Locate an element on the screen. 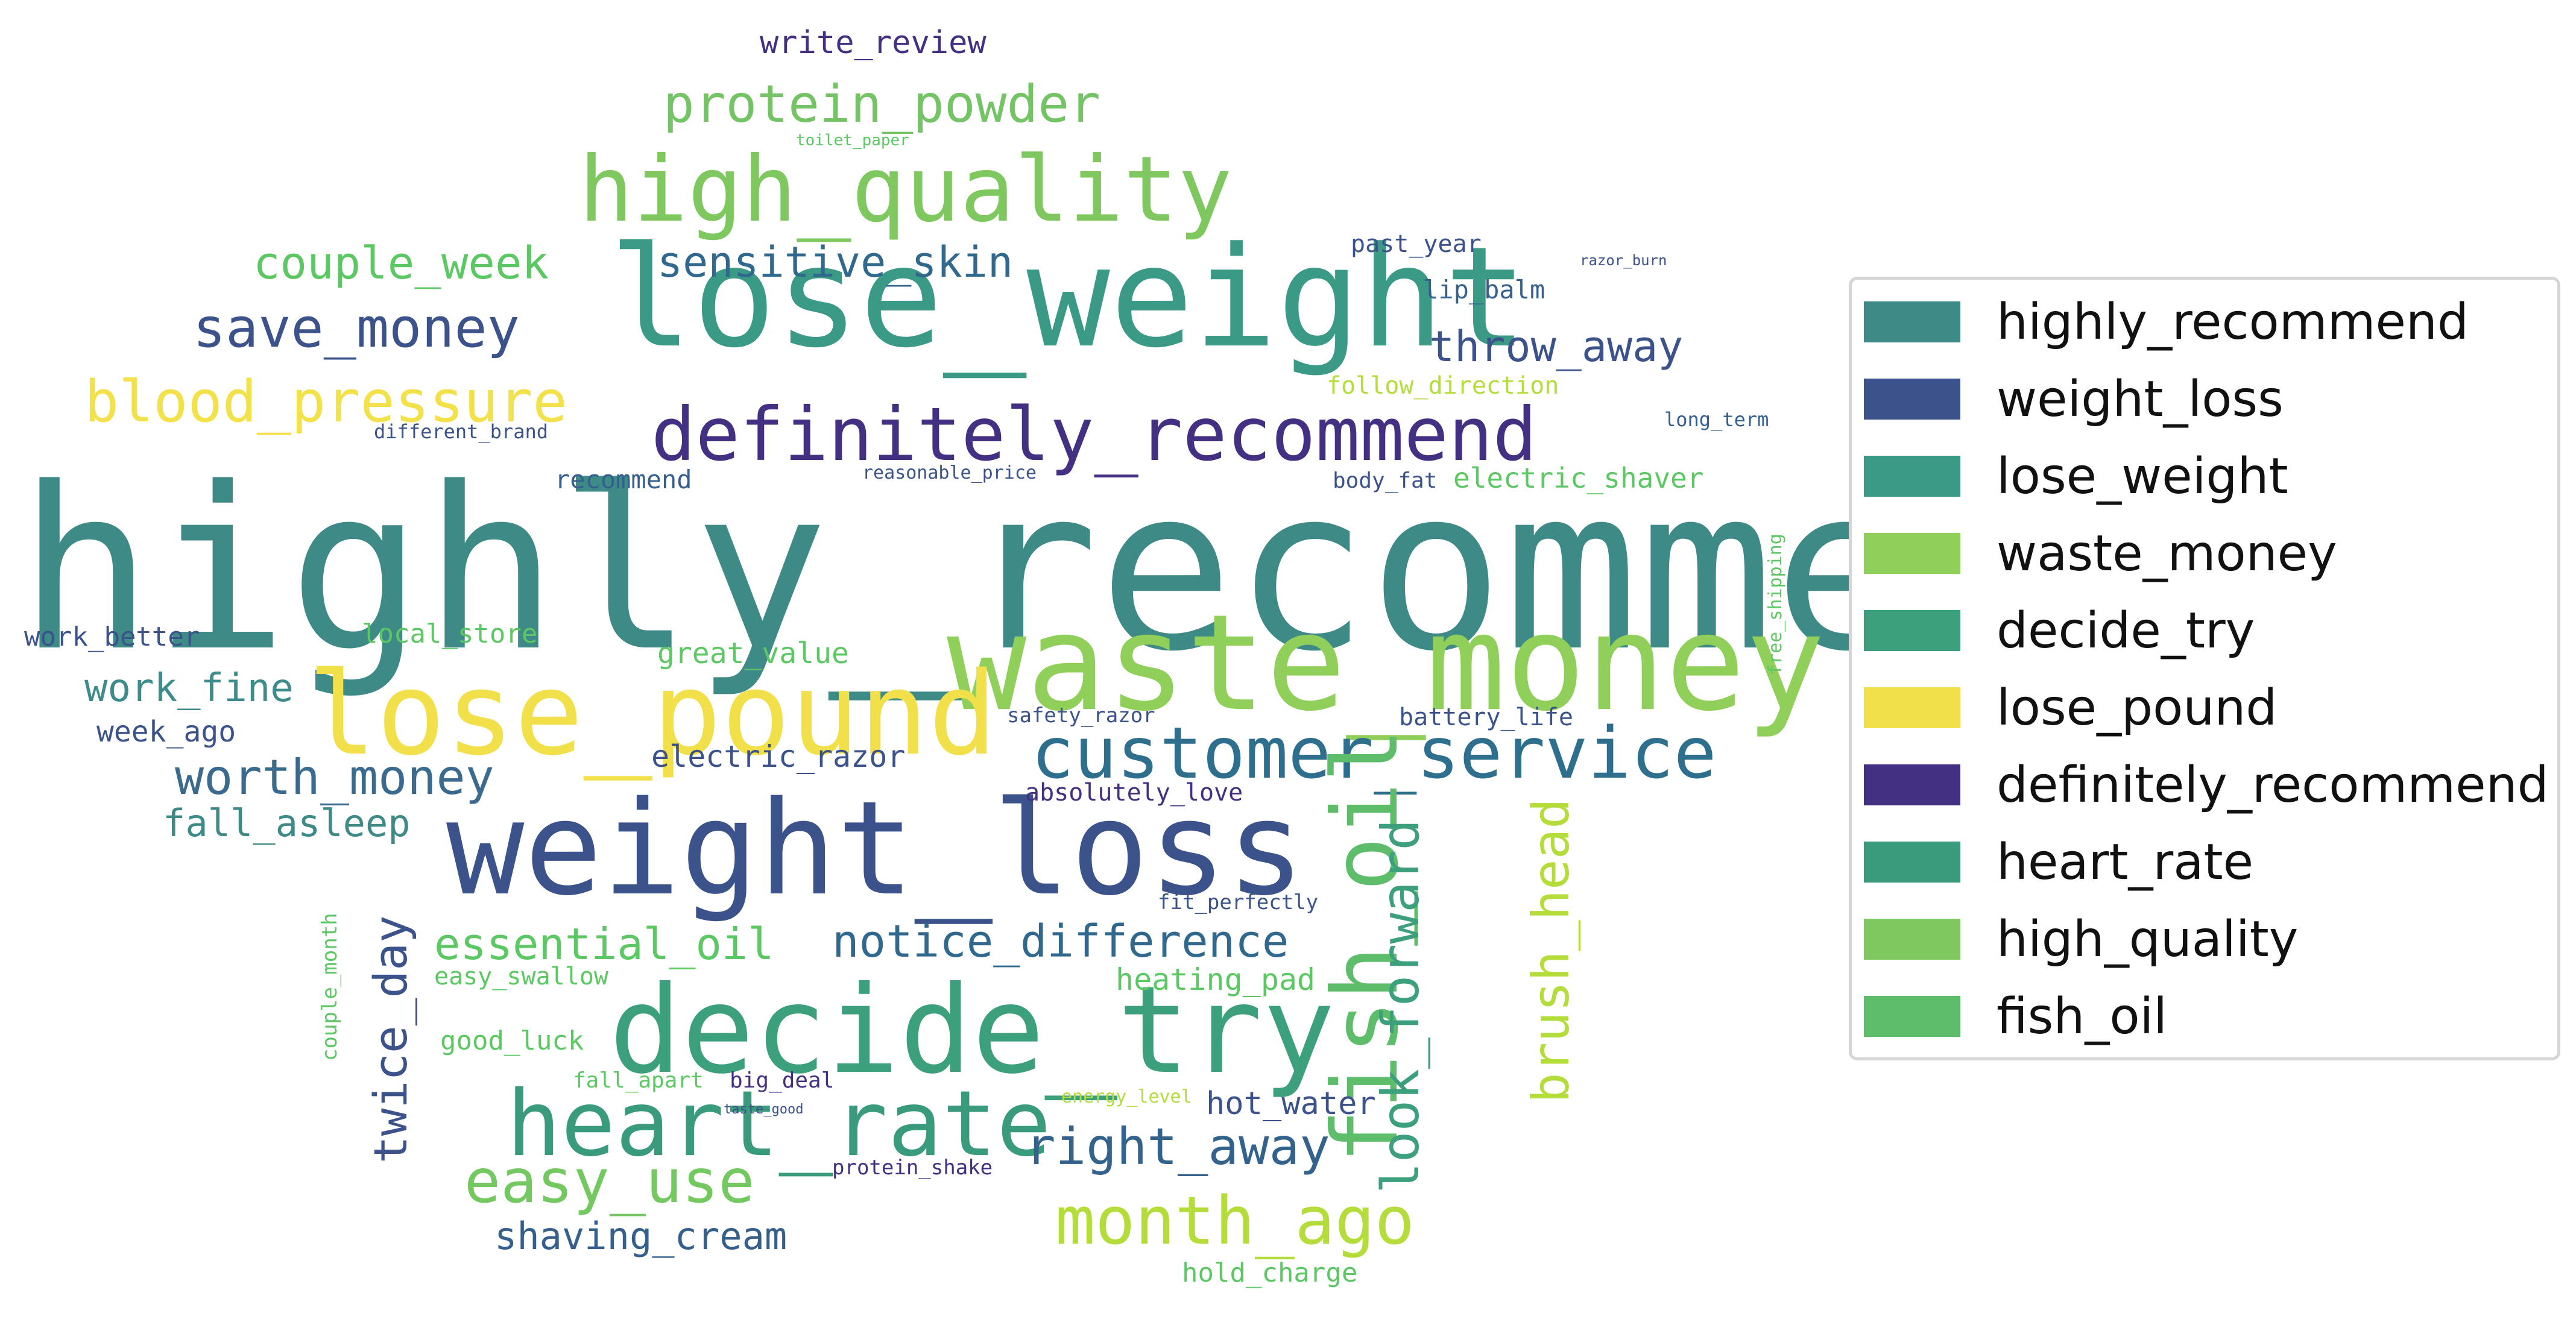  word-protein-powder: protein_powder is located at coordinates (881, 104).